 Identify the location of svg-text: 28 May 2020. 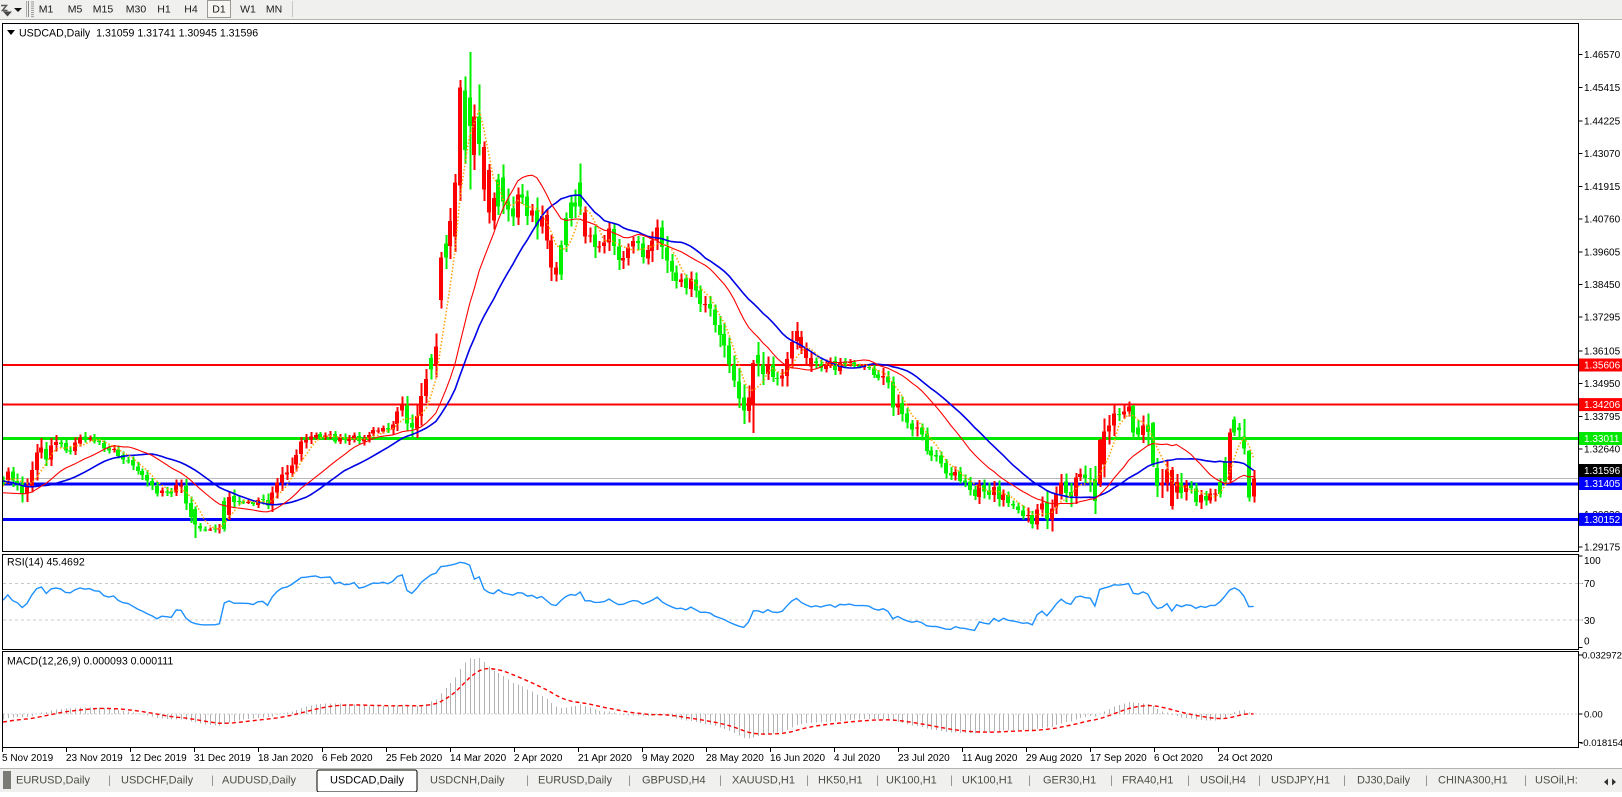
(735, 758).